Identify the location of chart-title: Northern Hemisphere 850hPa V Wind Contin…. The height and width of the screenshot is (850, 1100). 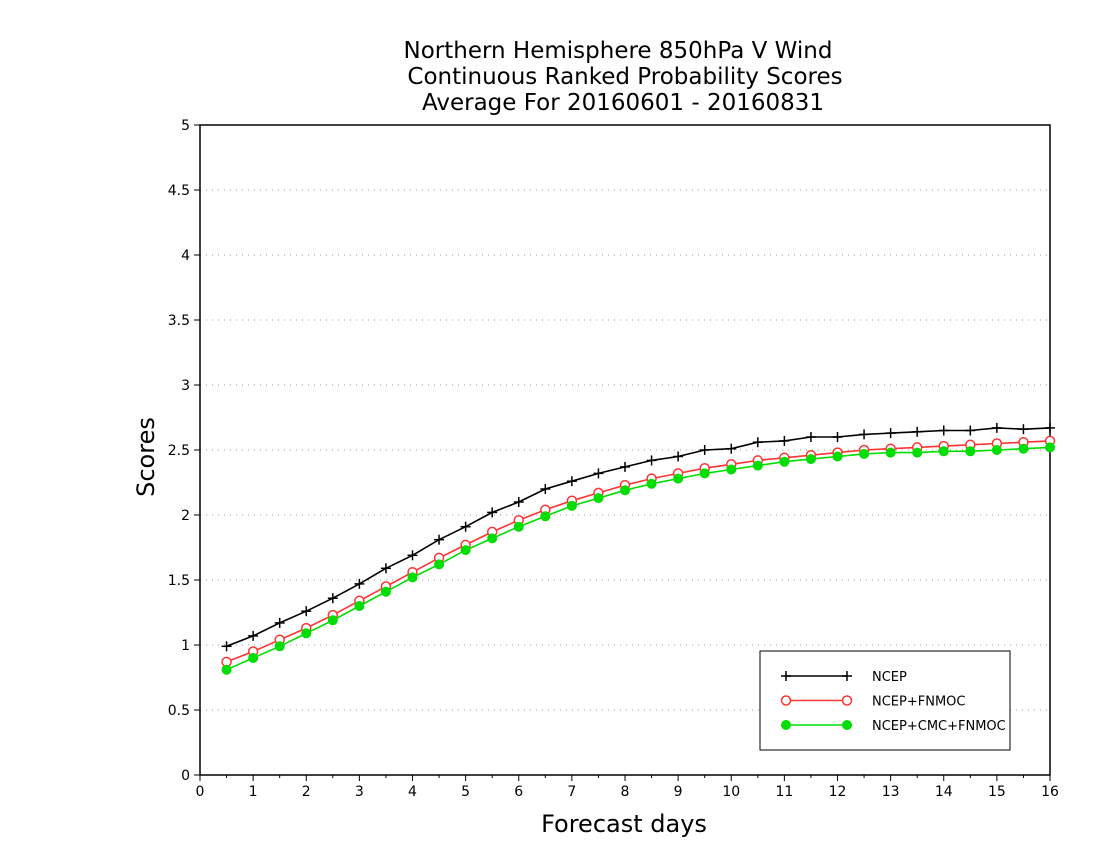
(623, 77).